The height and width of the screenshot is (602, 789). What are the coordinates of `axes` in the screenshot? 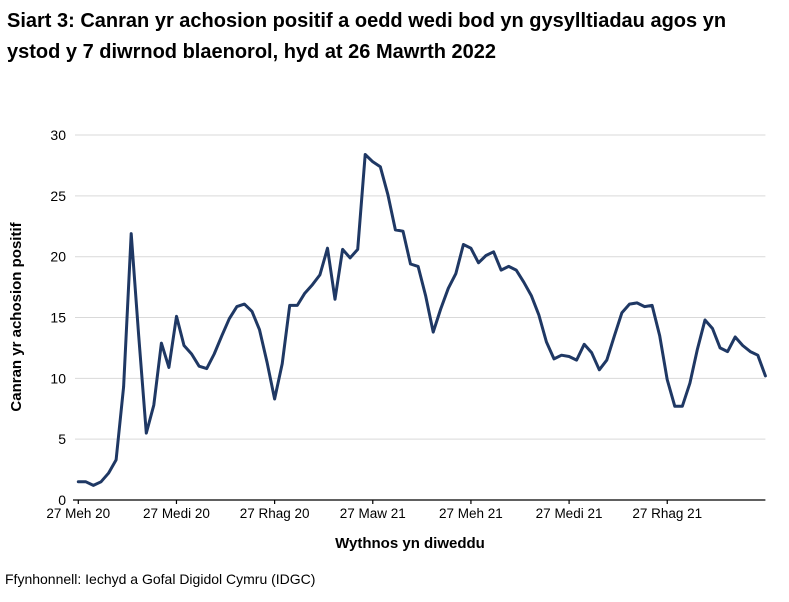 It's located at (419, 501).